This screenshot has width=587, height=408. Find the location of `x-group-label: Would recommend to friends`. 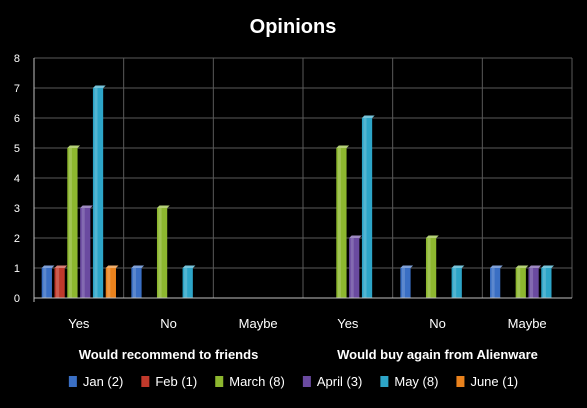

x-group-label: Would recommend to friends is located at coordinates (169, 354).